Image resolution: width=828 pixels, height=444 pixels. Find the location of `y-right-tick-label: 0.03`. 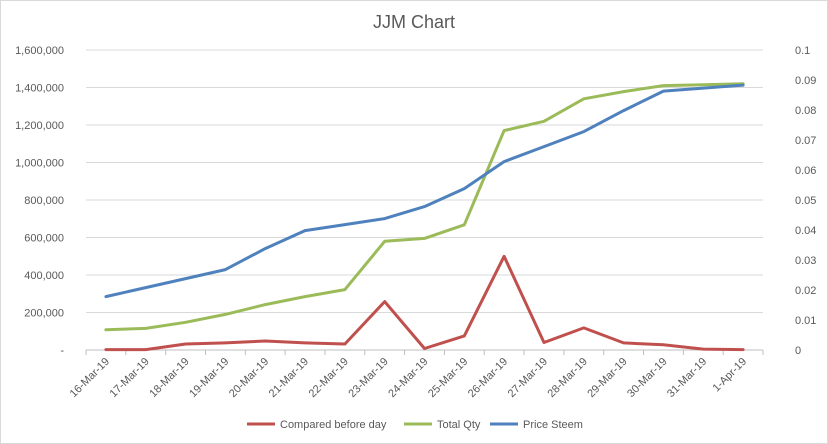

y-right-tick-label: 0.03 is located at coordinates (805, 261).